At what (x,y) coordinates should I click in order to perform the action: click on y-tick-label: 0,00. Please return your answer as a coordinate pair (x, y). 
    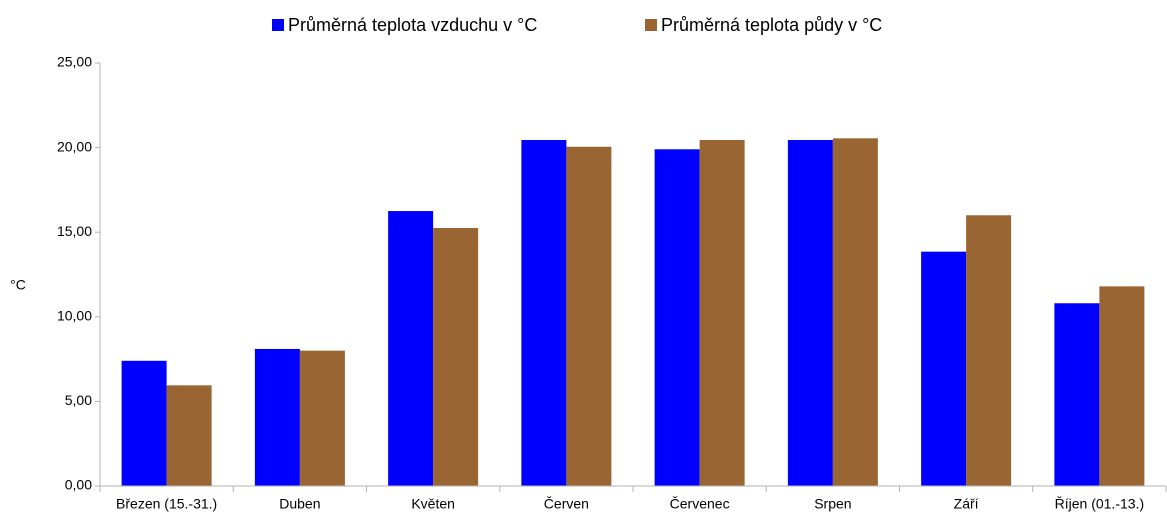
    Looking at the image, I should click on (78, 485).